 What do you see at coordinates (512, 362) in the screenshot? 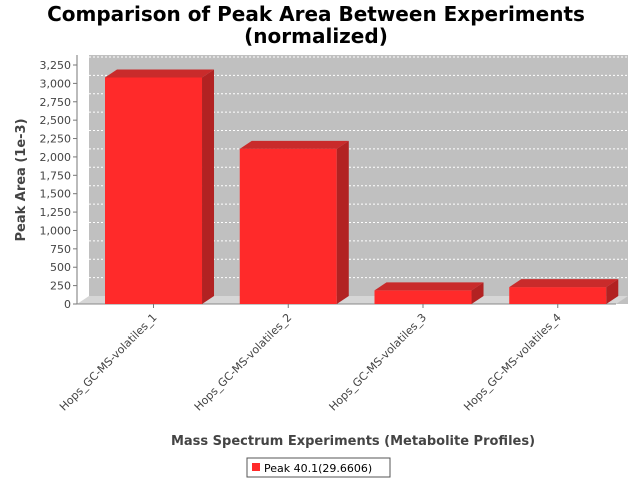
I see `x-tick-label: Hops_GC-MS-volatiles_4` at bounding box center [512, 362].